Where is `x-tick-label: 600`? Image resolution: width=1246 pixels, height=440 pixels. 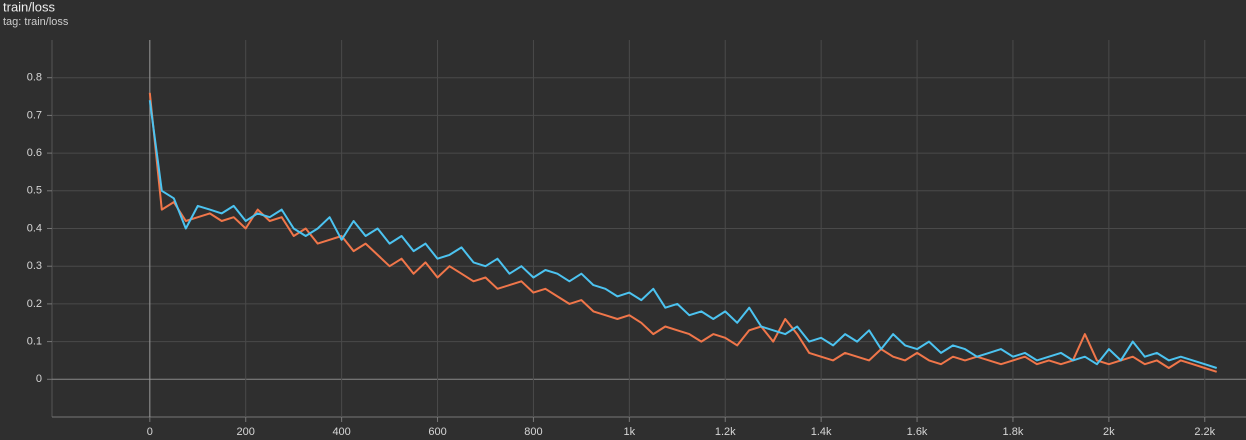
x-tick-label: 600 is located at coordinates (437, 432).